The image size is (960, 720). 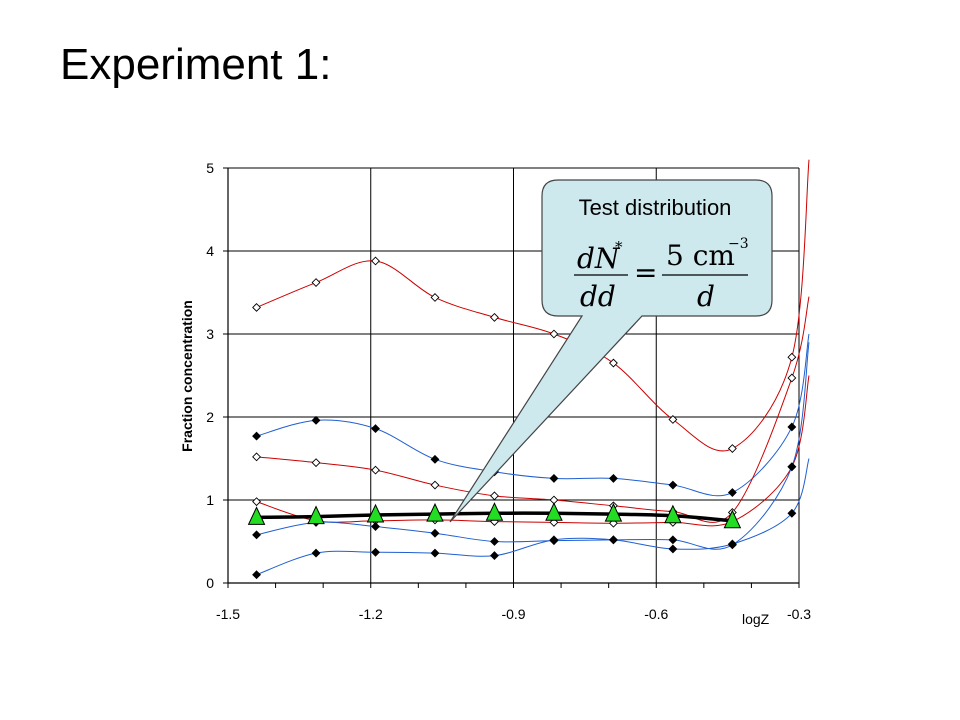 I want to click on y-tick-label: 5, so click(x=210, y=168).